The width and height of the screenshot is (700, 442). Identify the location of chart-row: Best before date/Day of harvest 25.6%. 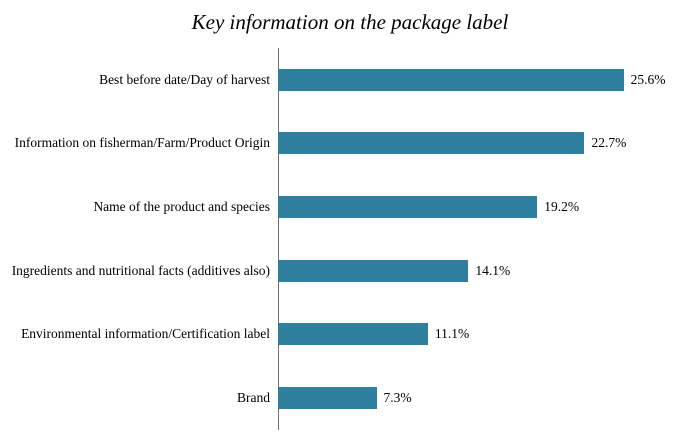
(350, 79).